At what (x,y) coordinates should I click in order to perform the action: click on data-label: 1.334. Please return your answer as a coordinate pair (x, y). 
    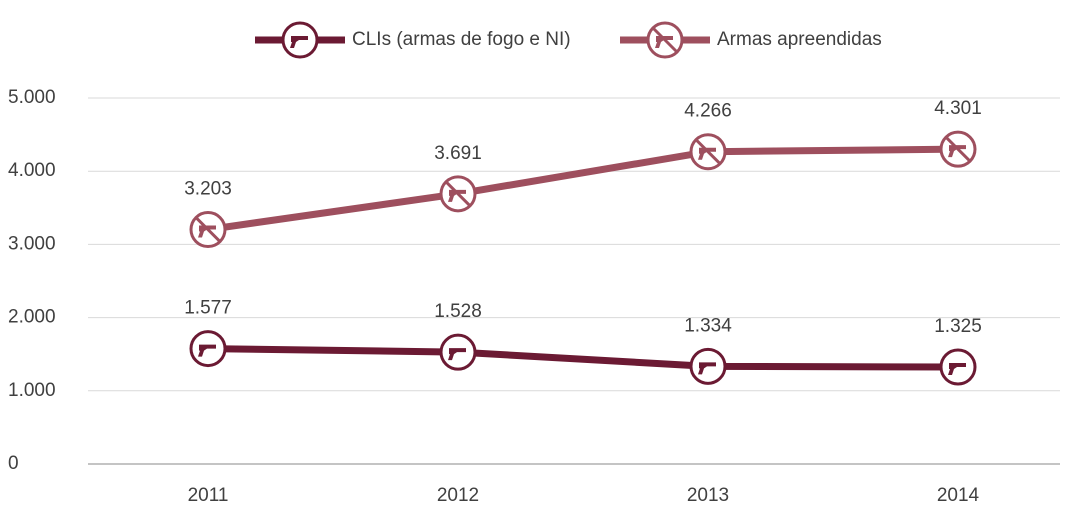
    Looking at the image, I should click on (708, 325).